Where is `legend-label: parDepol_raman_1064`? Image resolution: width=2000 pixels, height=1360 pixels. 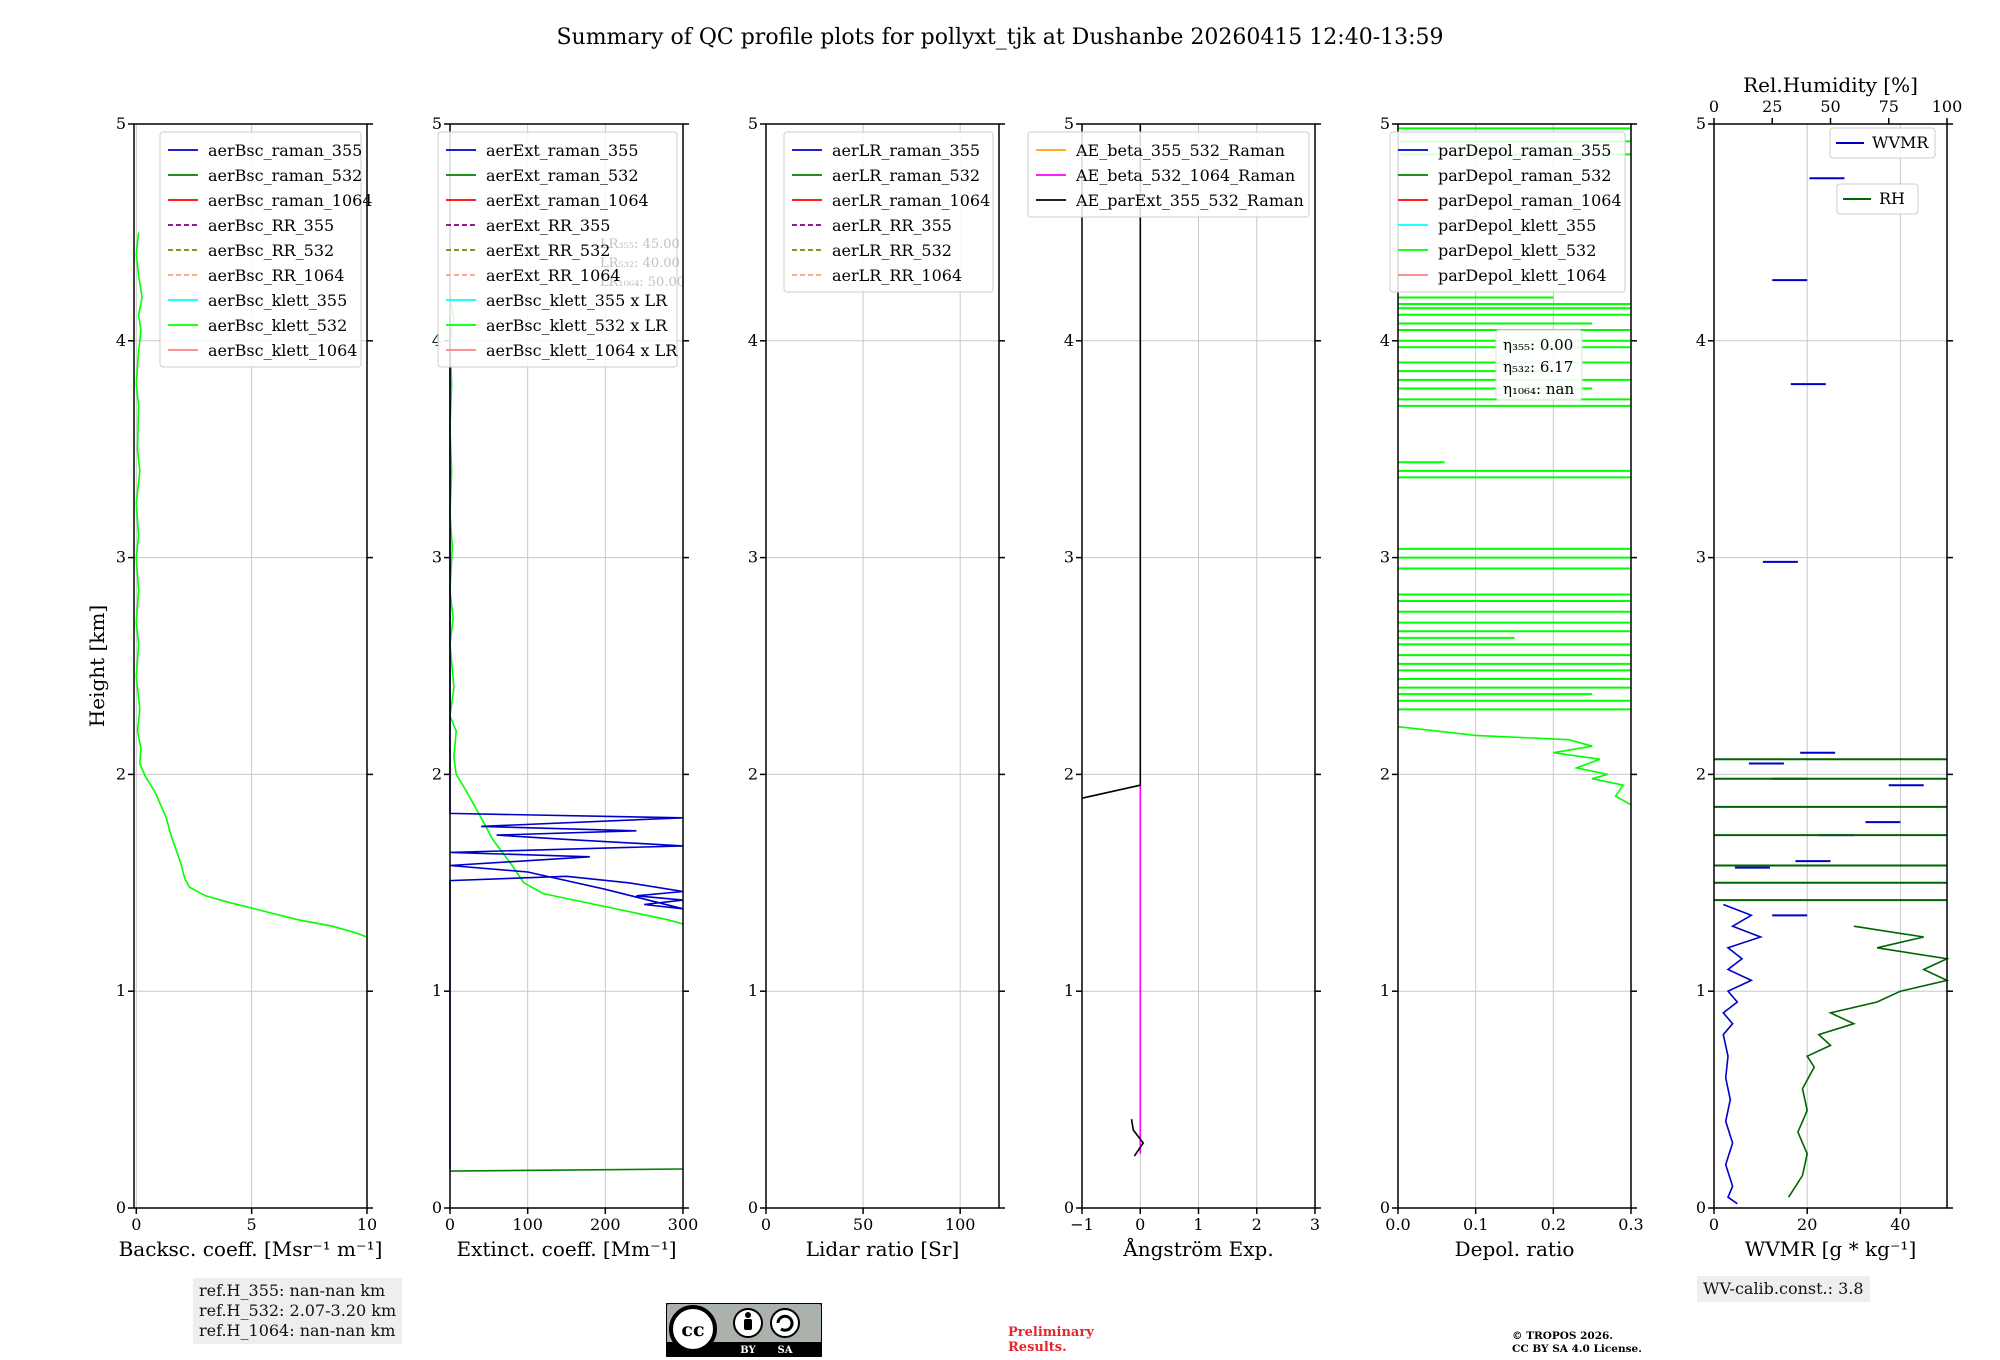
legend-label: parDepol_raman_1064 is located at coordinates (1530, 200).